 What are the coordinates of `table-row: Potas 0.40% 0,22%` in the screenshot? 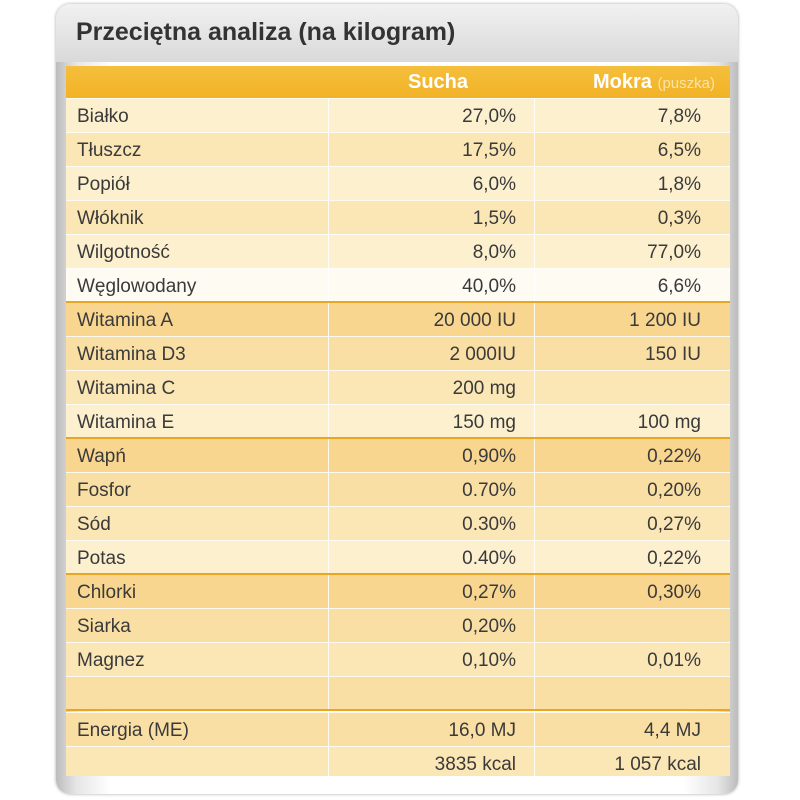 It's located at (398, 557).